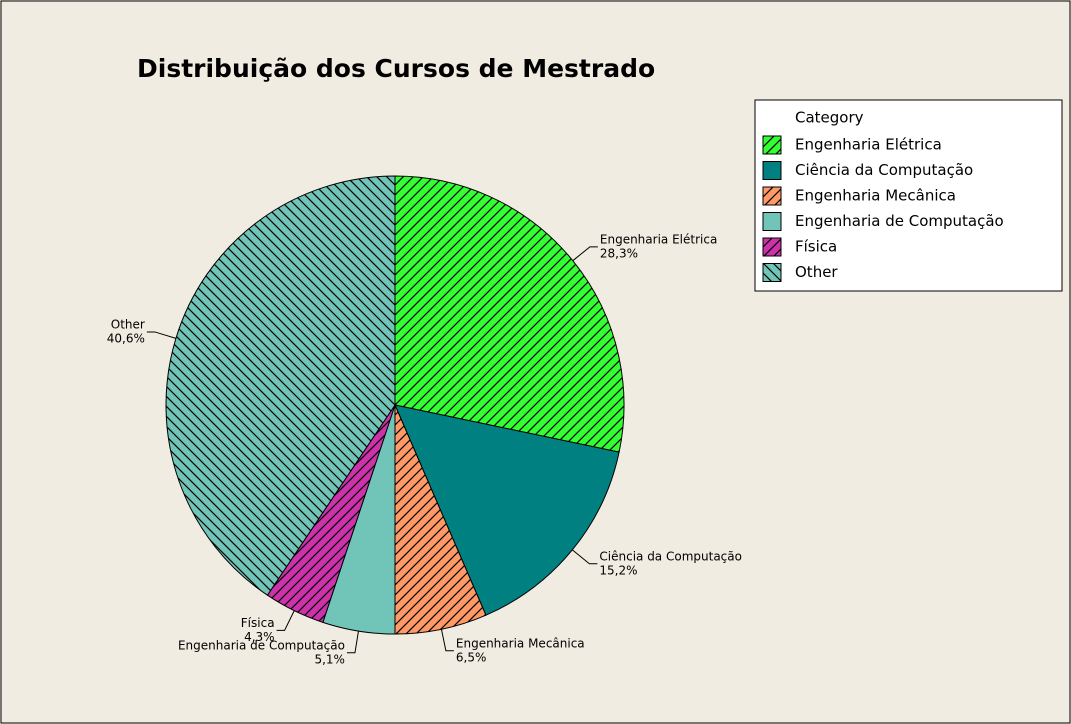 Image resolution: width=1071 pixels, height=724 pixels. Describe the element at coordinates (618, 570) in the screenshot. I see `slice-value-label: 15,2%` at that location.